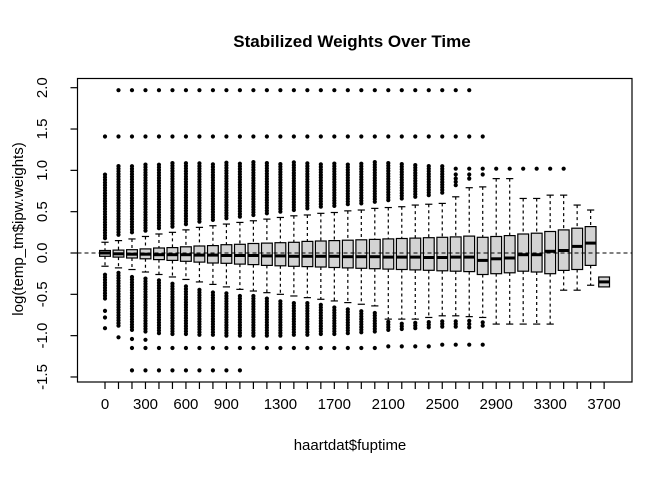  What do you see at coordinates (603, 404) in the screenshot?
I see `x-tick-label: 3700` at bounding box center [603, 404].